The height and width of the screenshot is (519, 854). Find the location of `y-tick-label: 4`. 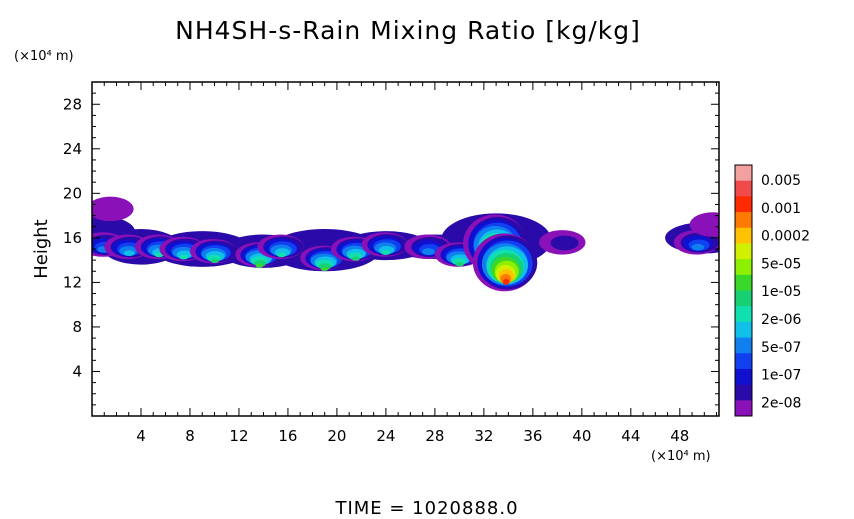

y-tick-label: 4 is located at coordinates (77, 371).